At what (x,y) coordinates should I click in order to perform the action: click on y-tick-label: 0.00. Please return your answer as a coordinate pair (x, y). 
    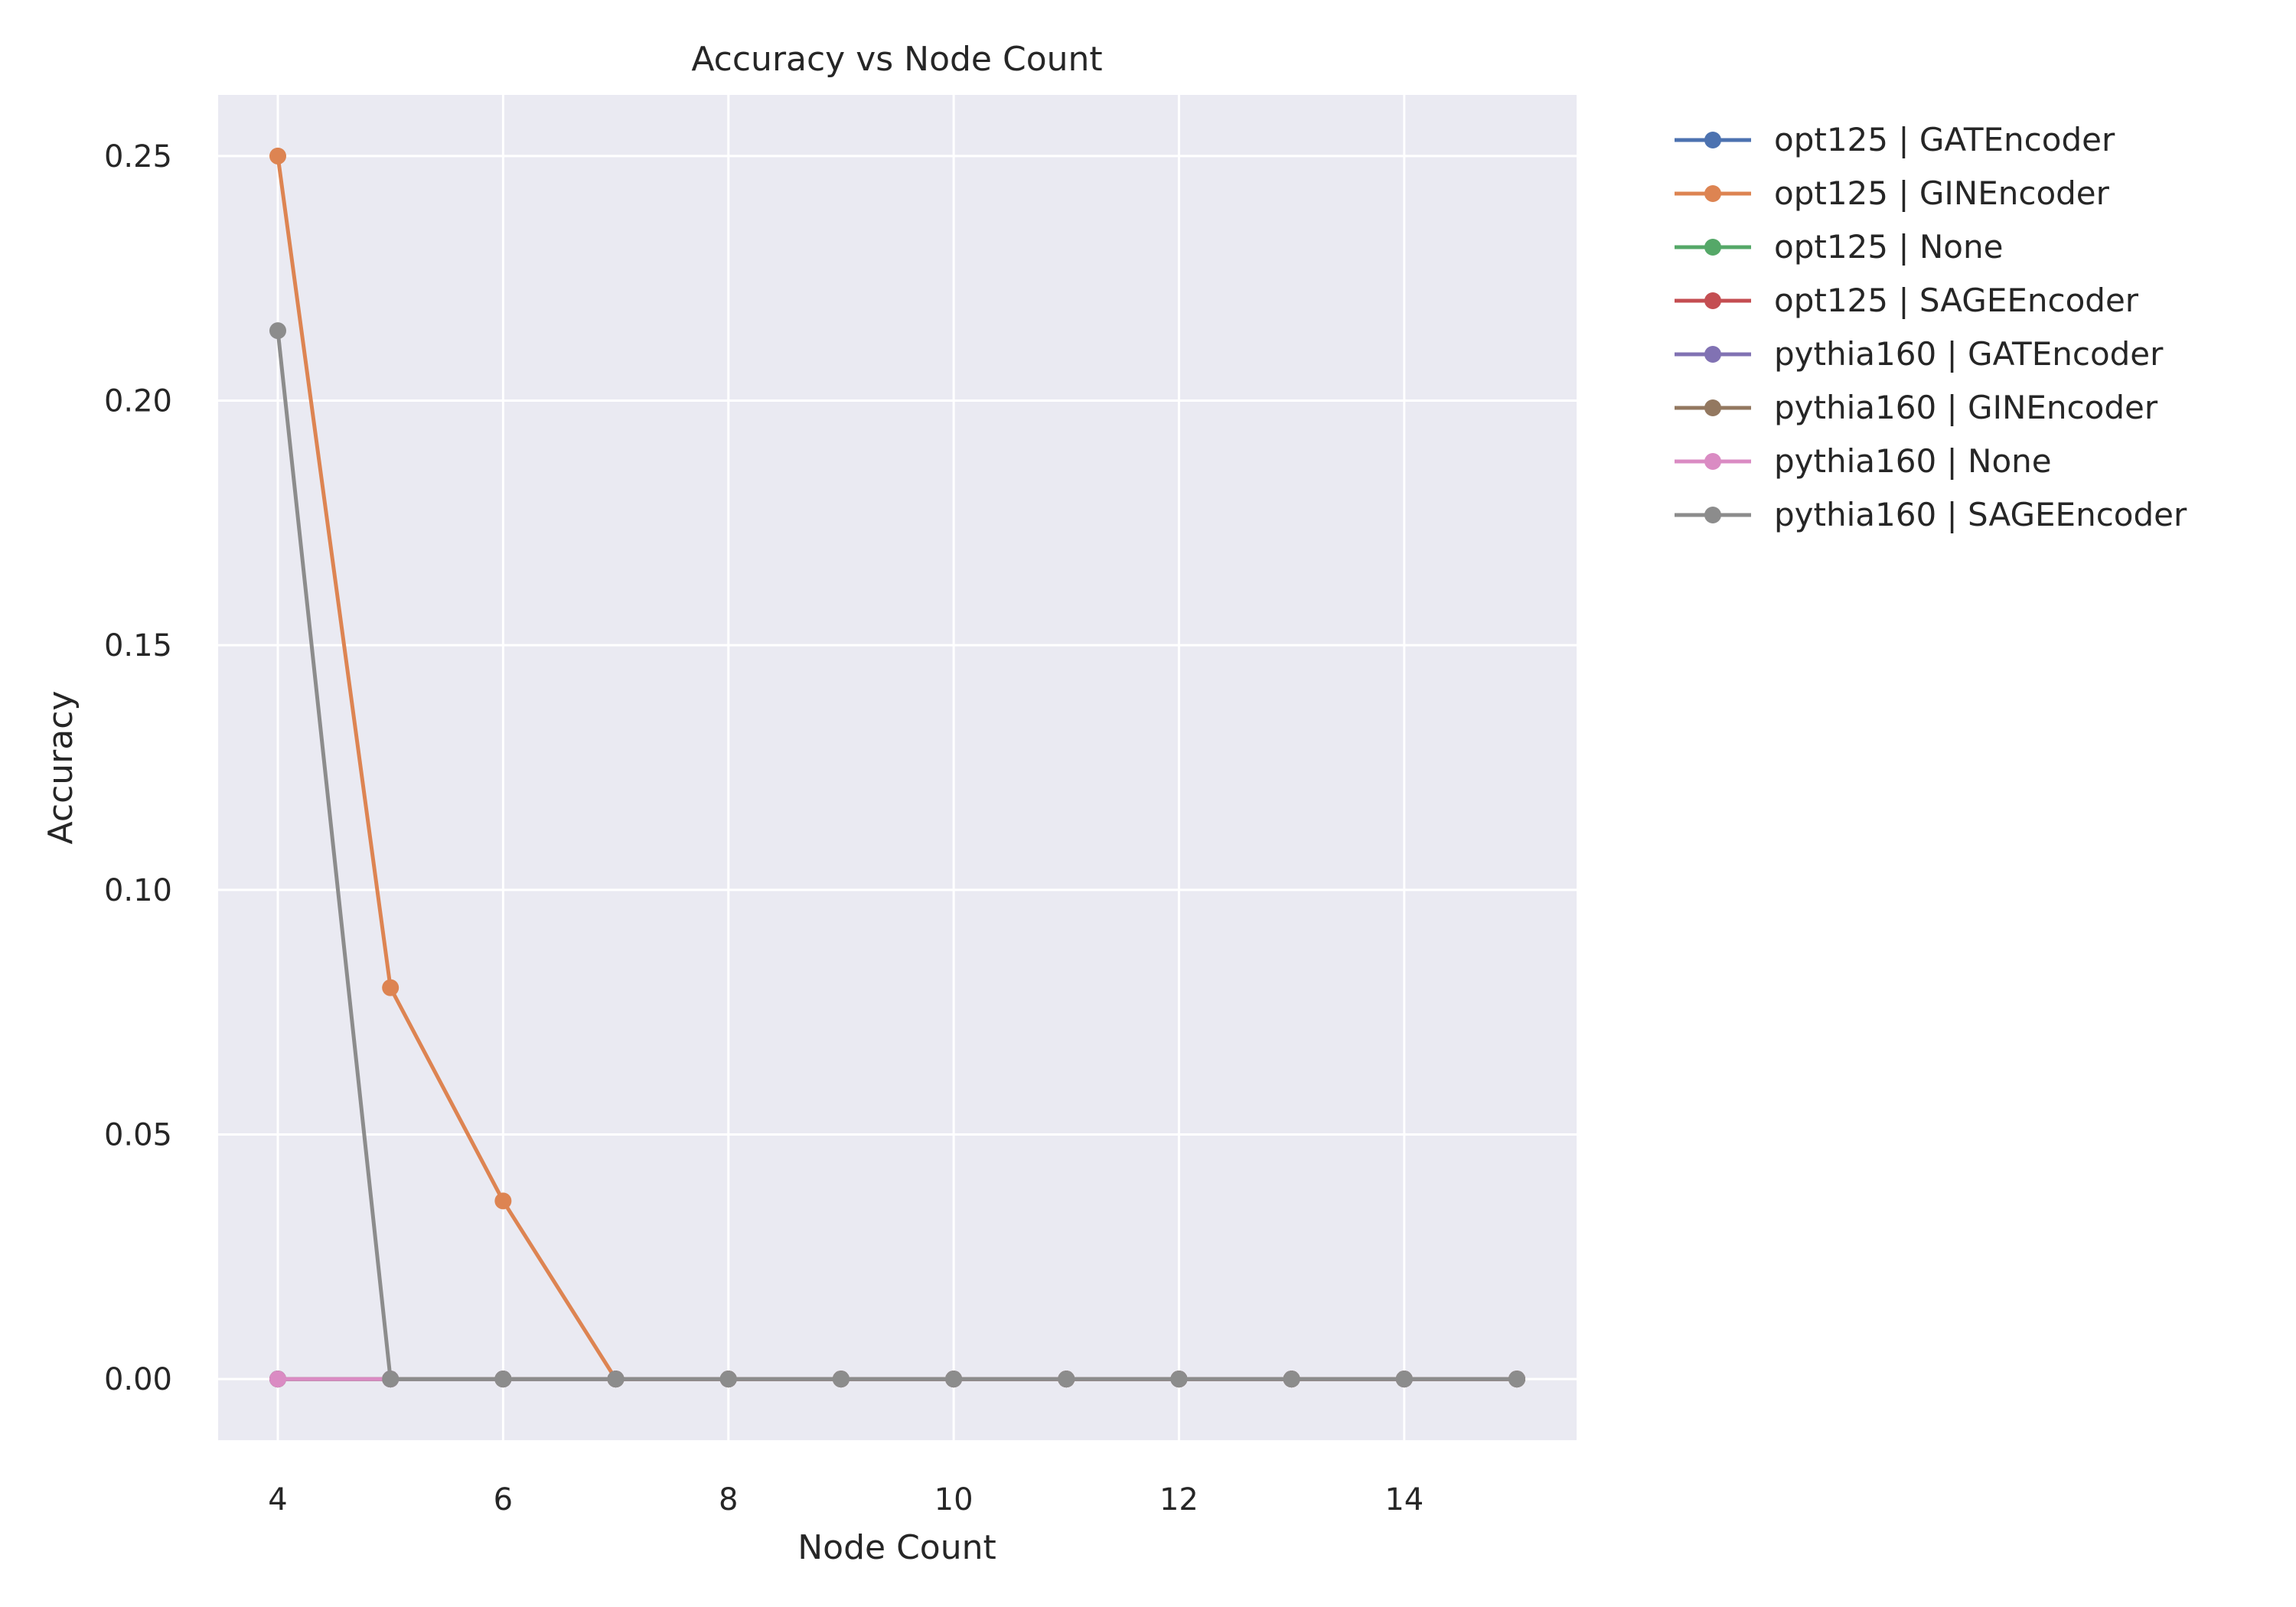
    Looking at the image, I should click on (138, 1379).